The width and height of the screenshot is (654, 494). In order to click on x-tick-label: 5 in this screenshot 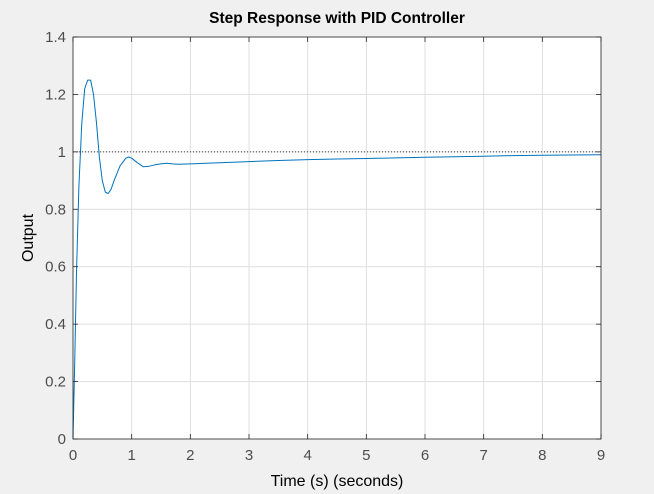, I will do `click(366, 455)`.